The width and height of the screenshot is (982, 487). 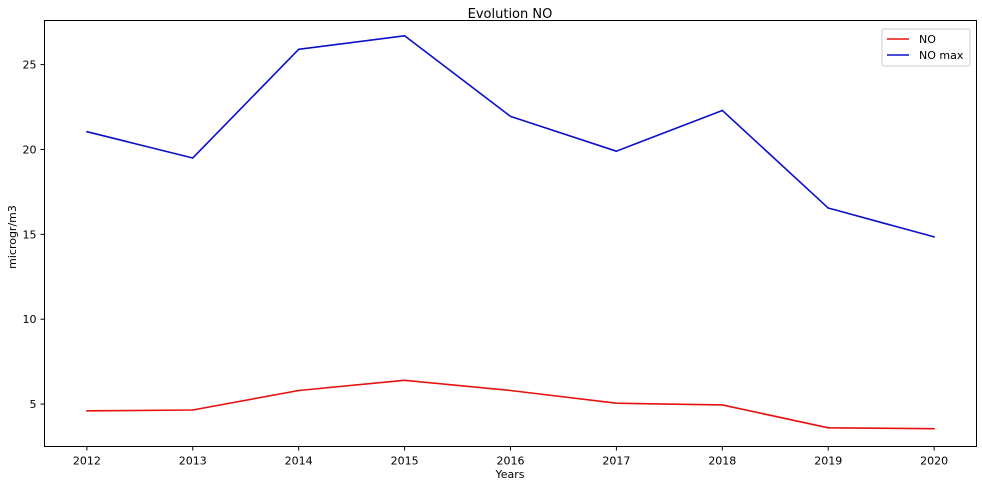 What do you see at coordinates (722, 461) in the screenshot?
I see `x-tick-label: 2018` at bounding box center [722, 461].